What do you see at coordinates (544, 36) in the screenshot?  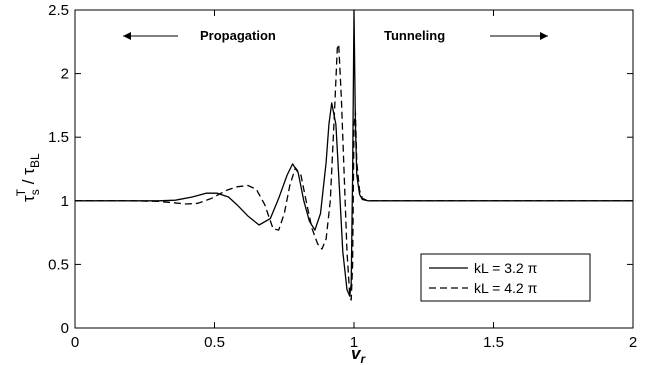 I see `arrow-right-head` at bounding box center [544, 36].